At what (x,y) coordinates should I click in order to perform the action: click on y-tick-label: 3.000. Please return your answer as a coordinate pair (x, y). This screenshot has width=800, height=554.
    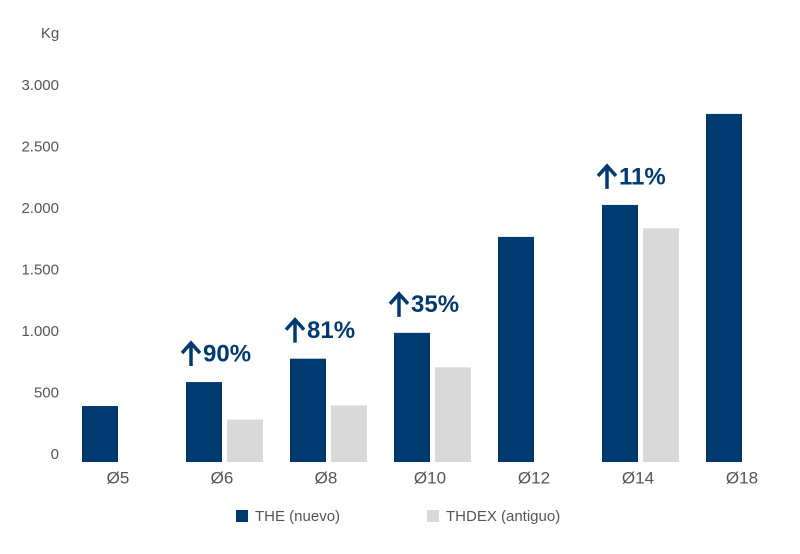
    Looking at the image, I should click on (40, 85).